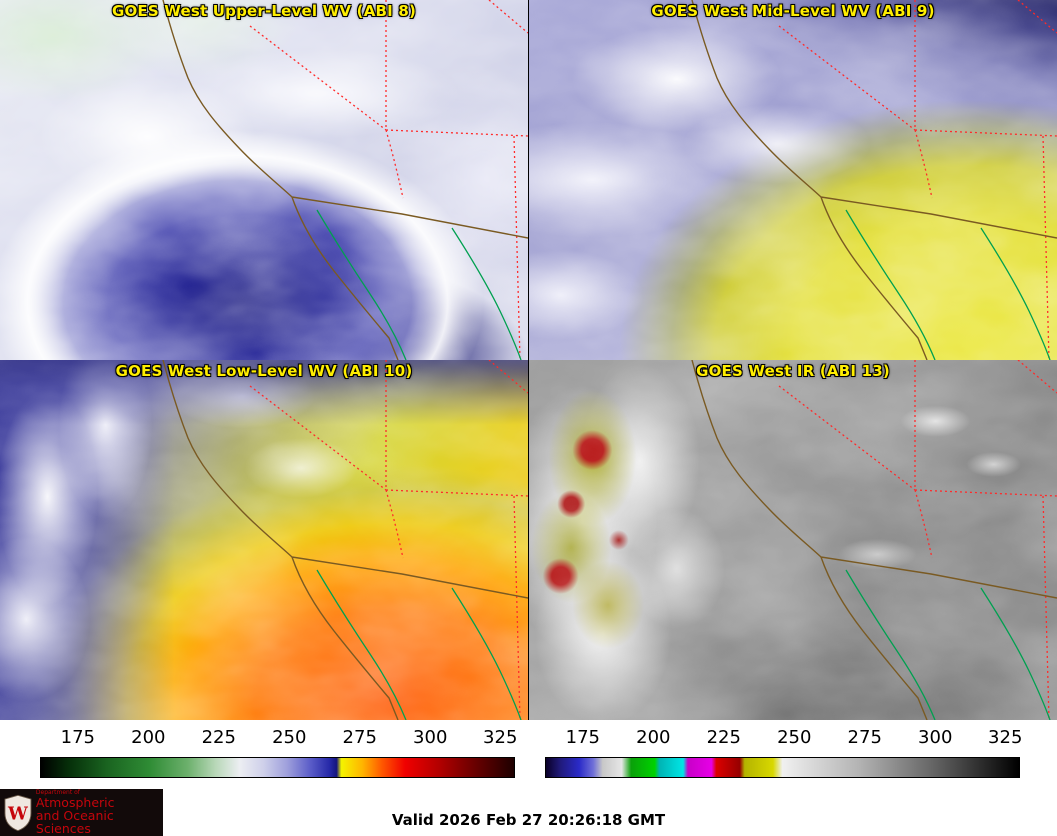 The width and height of the screenshot is (1057, 836). I want to click on svg-text: W, so click(18, 813).